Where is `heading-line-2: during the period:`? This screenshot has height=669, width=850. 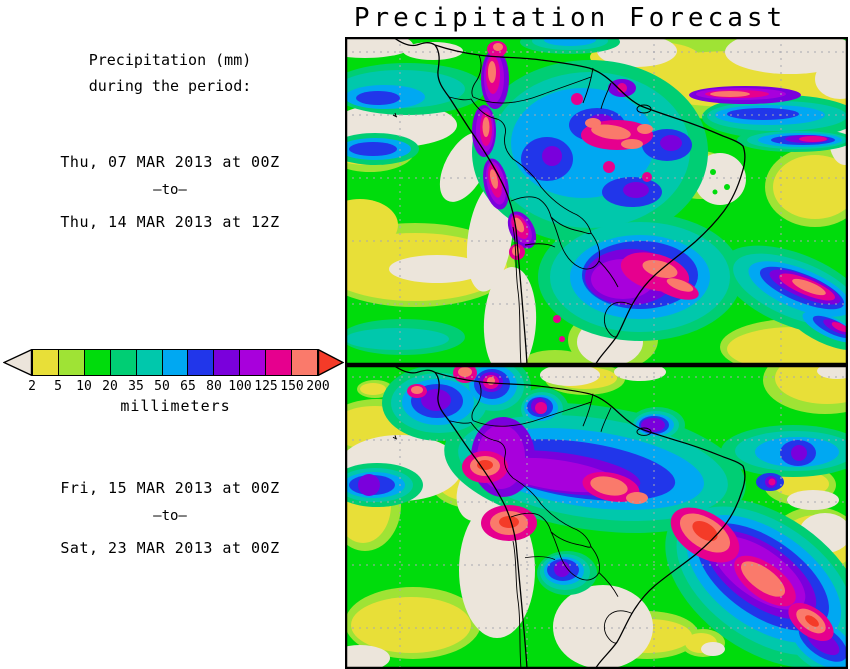 heading-line-2: during the period: is located at coordinates (170, 86).